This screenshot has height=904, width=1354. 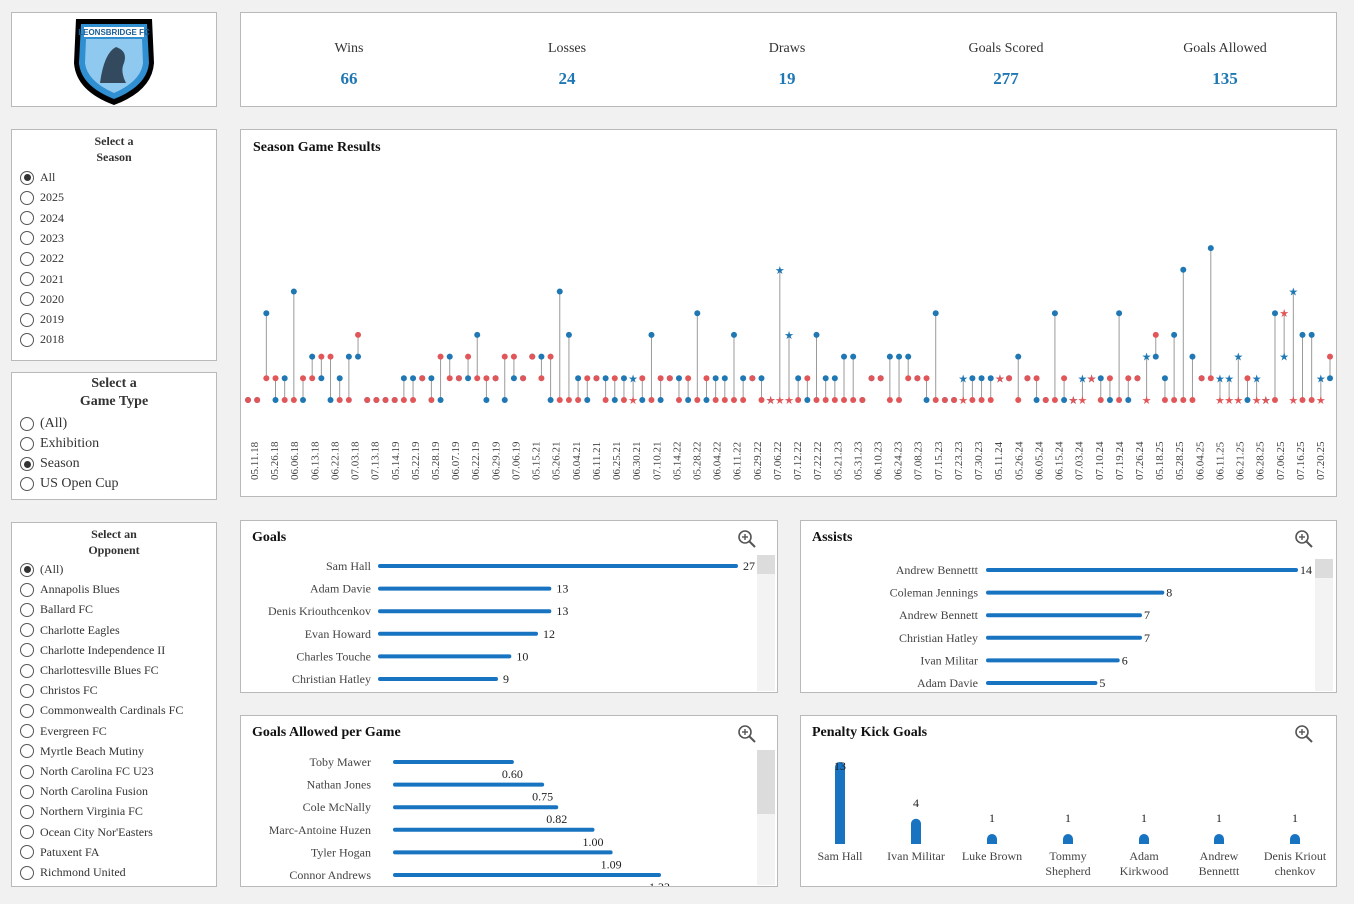 What do you see at coordinates (87, 771) in the screenshot?
I see `opponent-option: North Carolina FC U23` at bounding box center [87, 771].